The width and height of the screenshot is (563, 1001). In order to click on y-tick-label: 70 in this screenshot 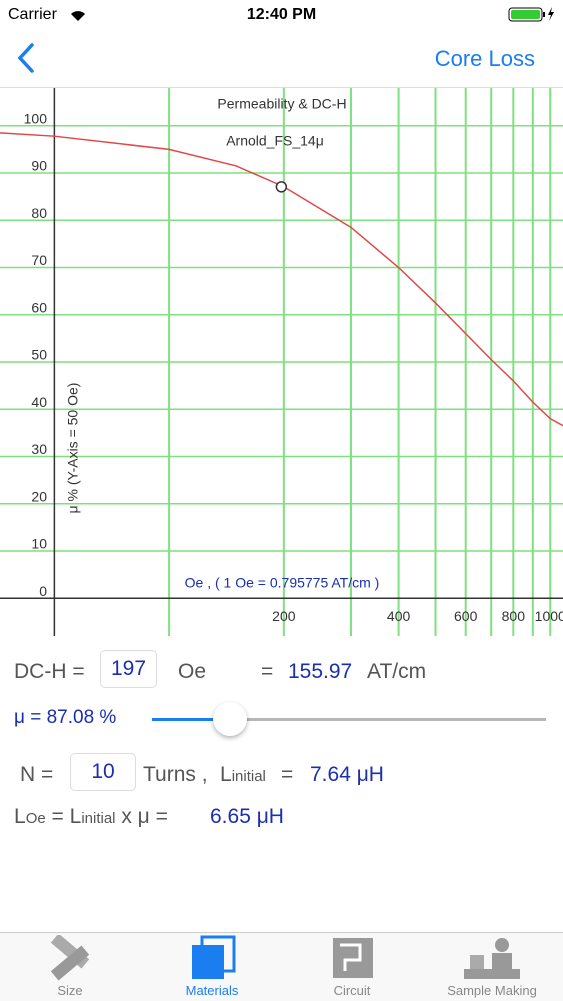, I will do `click(39, 260)`.